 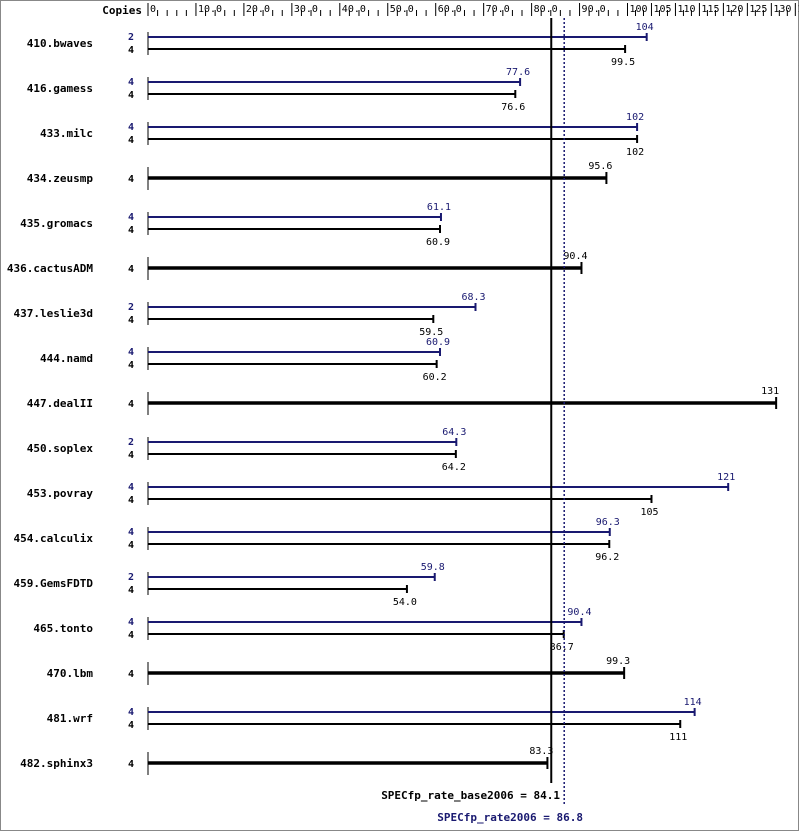 I want to click on base-value-label: 60.2, so click(x=435, y=377).